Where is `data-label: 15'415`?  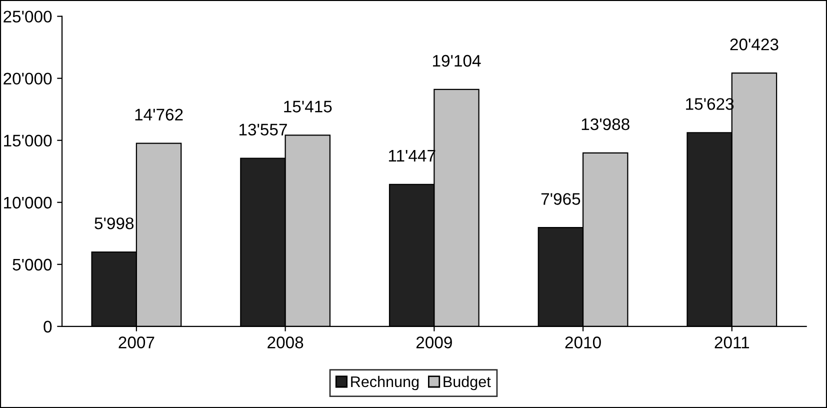
data-label: 15'415 is located at coordinates (308, 106).